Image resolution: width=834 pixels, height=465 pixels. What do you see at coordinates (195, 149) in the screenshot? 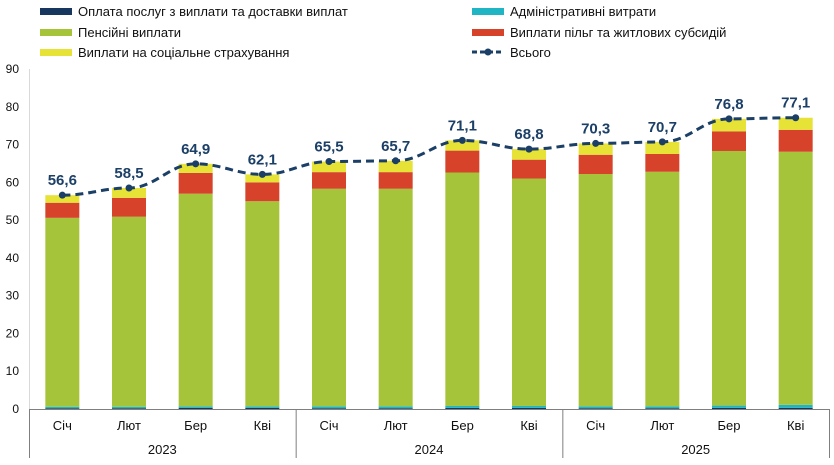
I see `total-data-label: 64,9` at bounding box center [195, 149].